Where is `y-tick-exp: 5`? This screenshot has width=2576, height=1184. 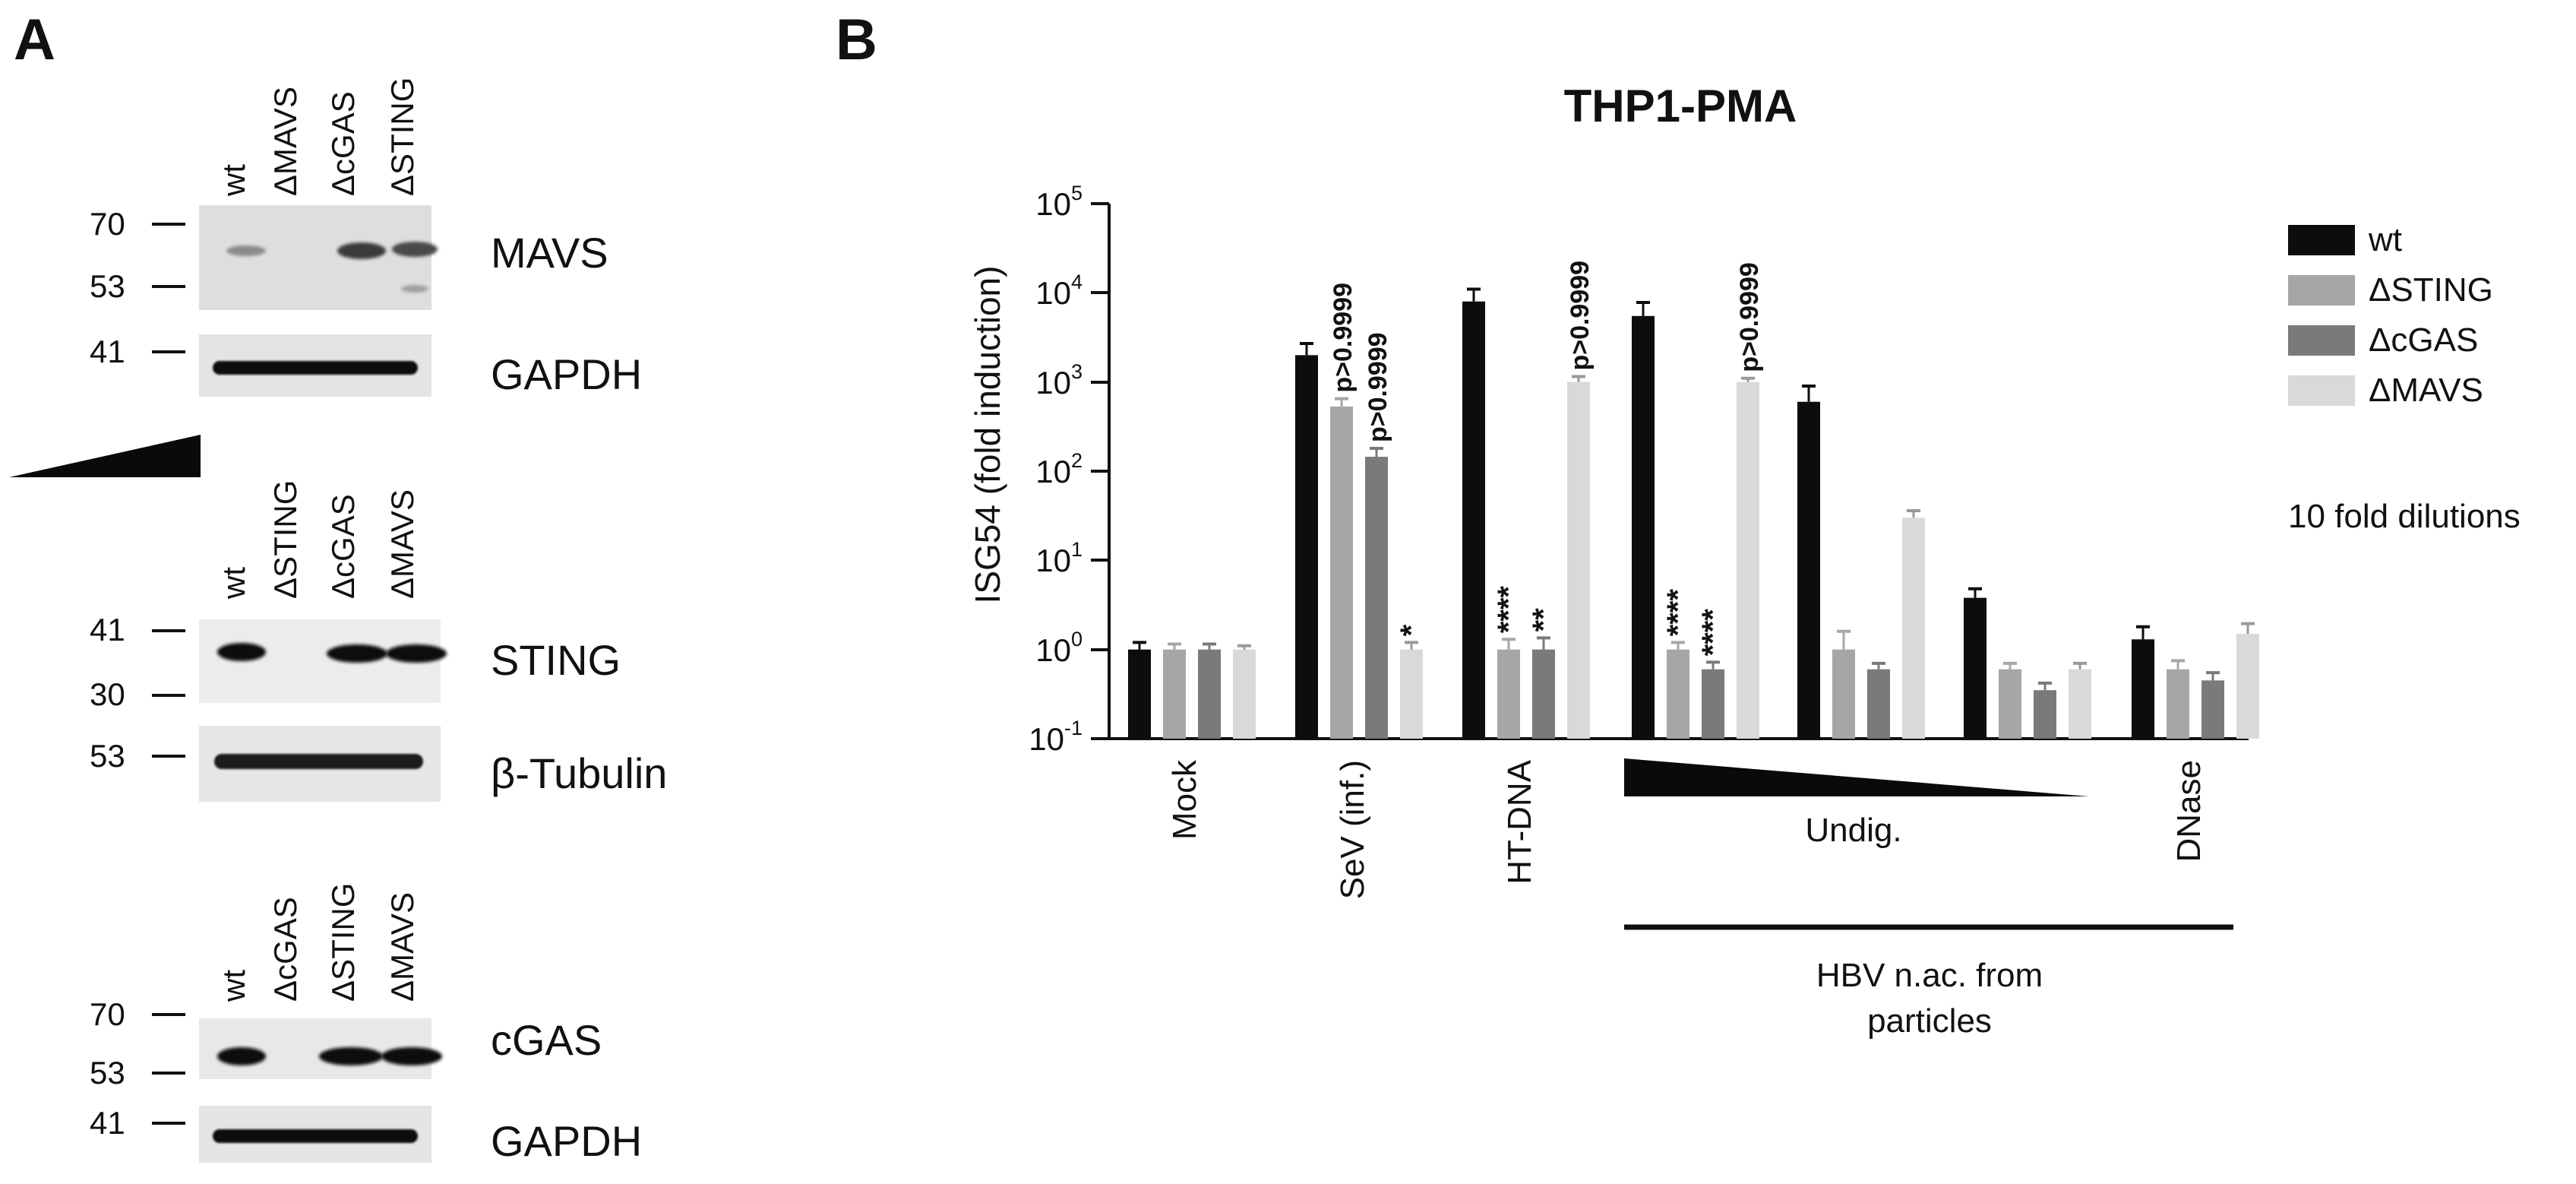
y-tick-exp: 5 is located at coordinates (1077, 193).